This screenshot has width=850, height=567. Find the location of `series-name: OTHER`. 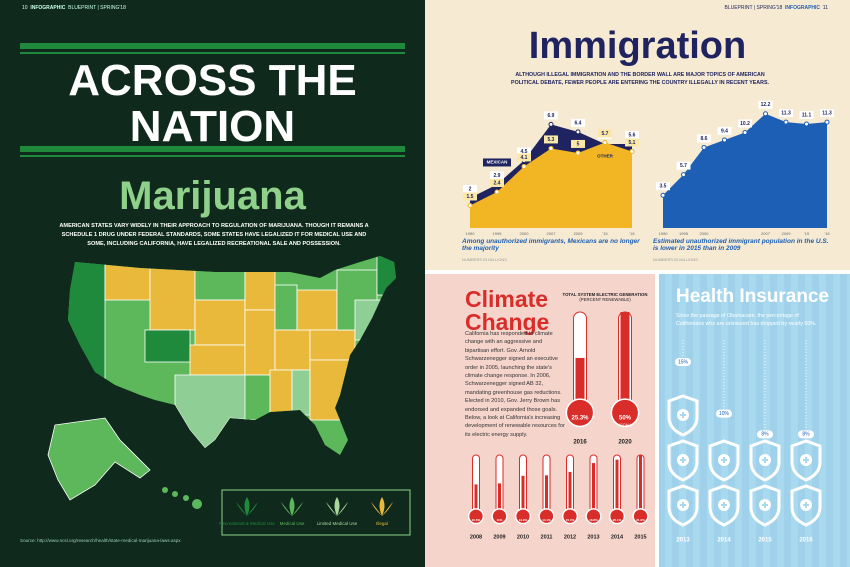

series-name: OTHER is located at coordinates (605, 156).